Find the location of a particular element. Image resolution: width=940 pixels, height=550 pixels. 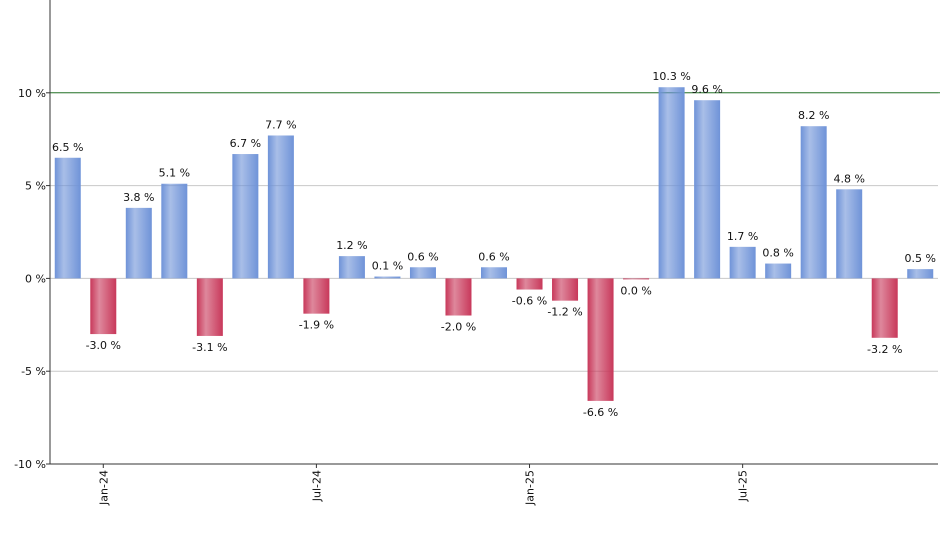

value-label: 0.8 % is located at coordinates (777, 253).